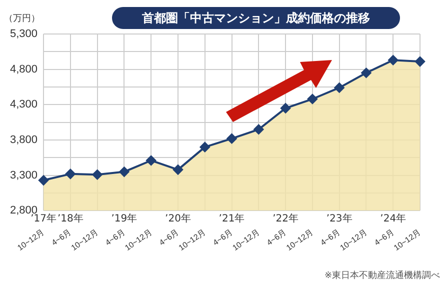 Image resolution: width=448 pixels, height=284 pixels. I want to click on y-tick-label: 3,800, so click(24, 140).